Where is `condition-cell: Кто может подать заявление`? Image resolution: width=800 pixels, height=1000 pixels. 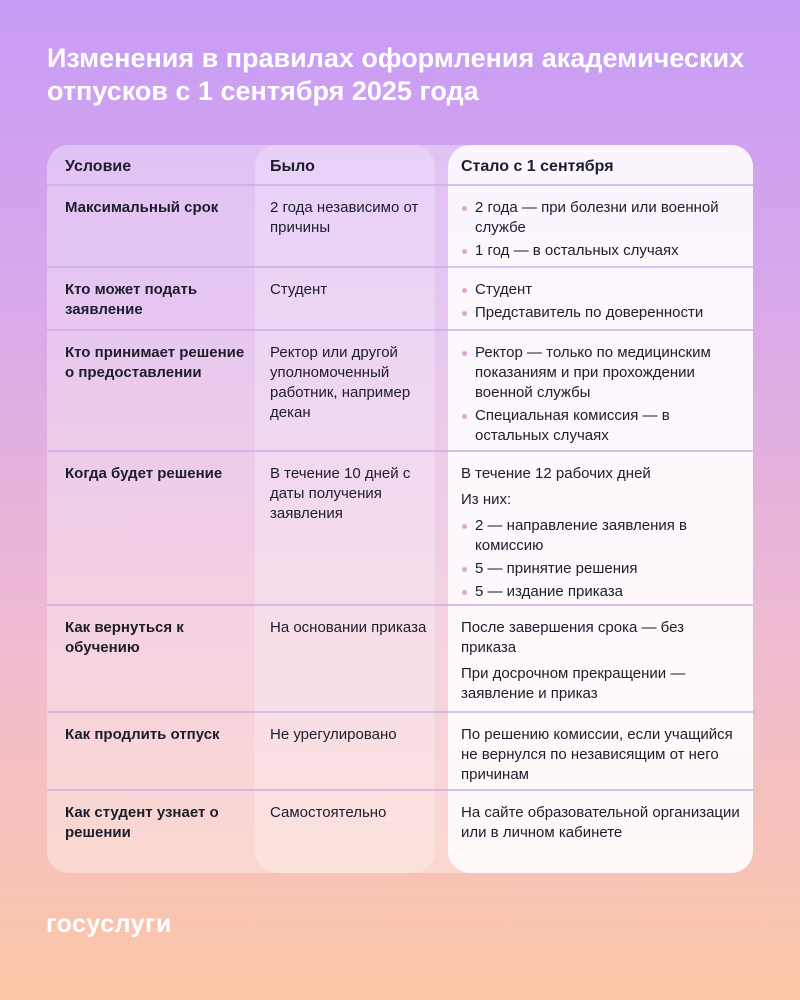
condition-cell: Кто может подать заявление is located at coordinates (131, 299).